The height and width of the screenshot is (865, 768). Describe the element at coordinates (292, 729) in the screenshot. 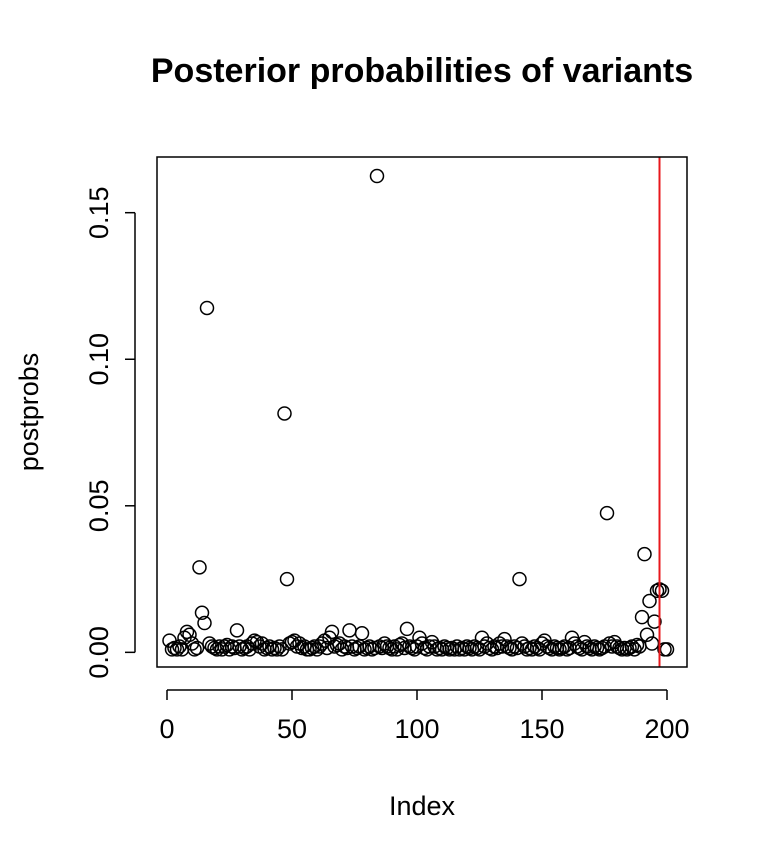

I see `x-tick-label: 50` at that location.